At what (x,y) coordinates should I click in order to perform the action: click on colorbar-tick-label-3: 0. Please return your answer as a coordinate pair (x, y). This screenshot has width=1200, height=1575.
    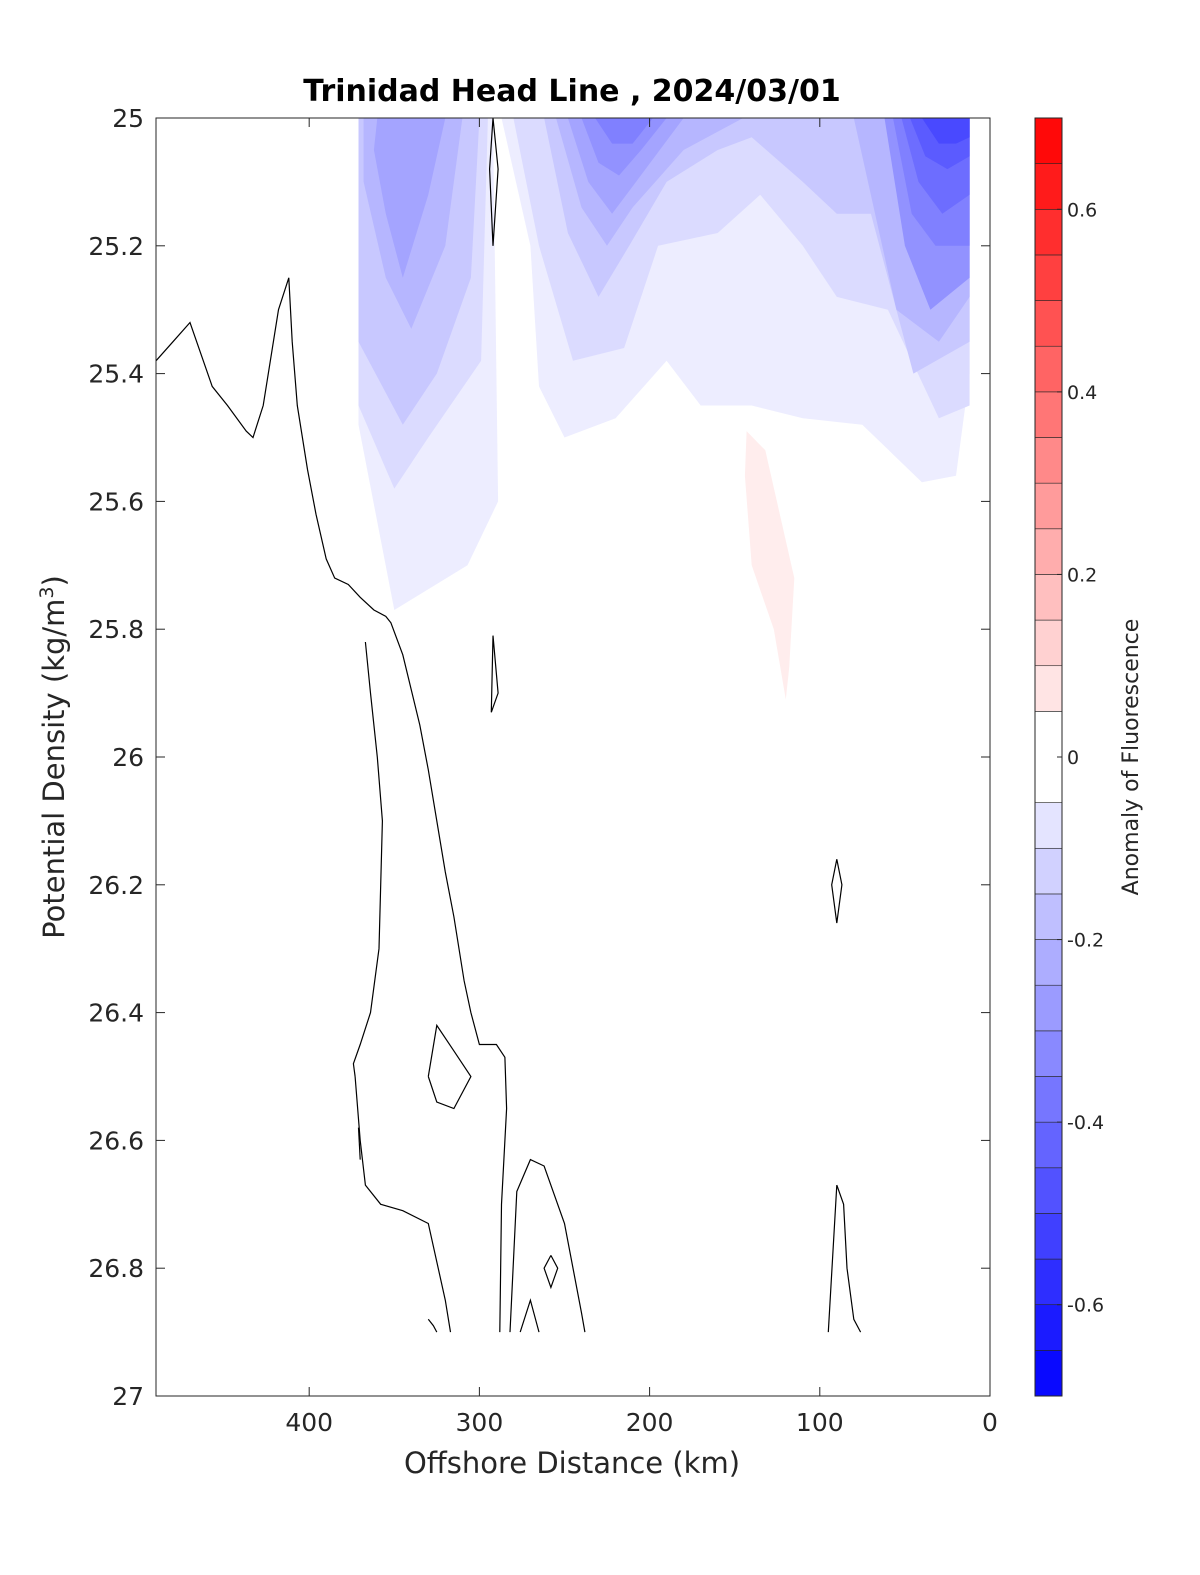
    Looking at the image, I should click on (1073, 758).